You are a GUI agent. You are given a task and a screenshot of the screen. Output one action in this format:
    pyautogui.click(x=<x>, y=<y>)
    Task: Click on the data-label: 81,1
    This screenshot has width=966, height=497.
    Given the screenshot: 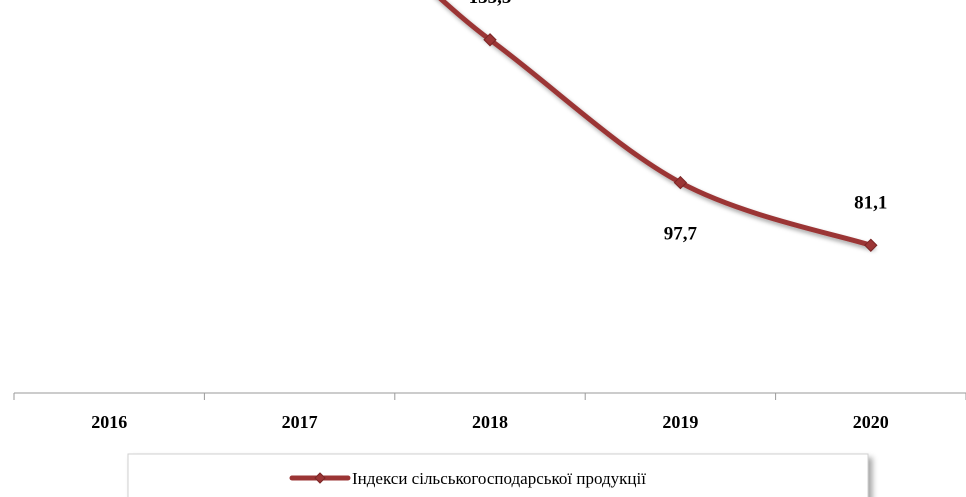 What is the action you would take?
    pyautogui.click(x=870, y=202)
    